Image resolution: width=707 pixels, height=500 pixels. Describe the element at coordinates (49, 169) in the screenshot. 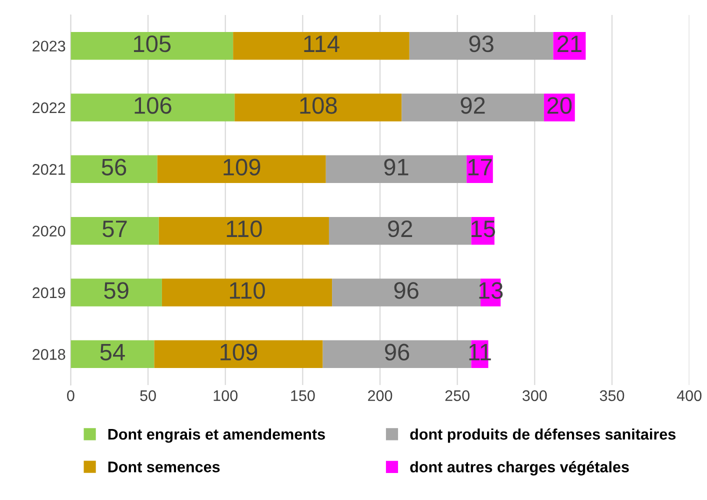

I see `y-tick-label: 2021` at that location.